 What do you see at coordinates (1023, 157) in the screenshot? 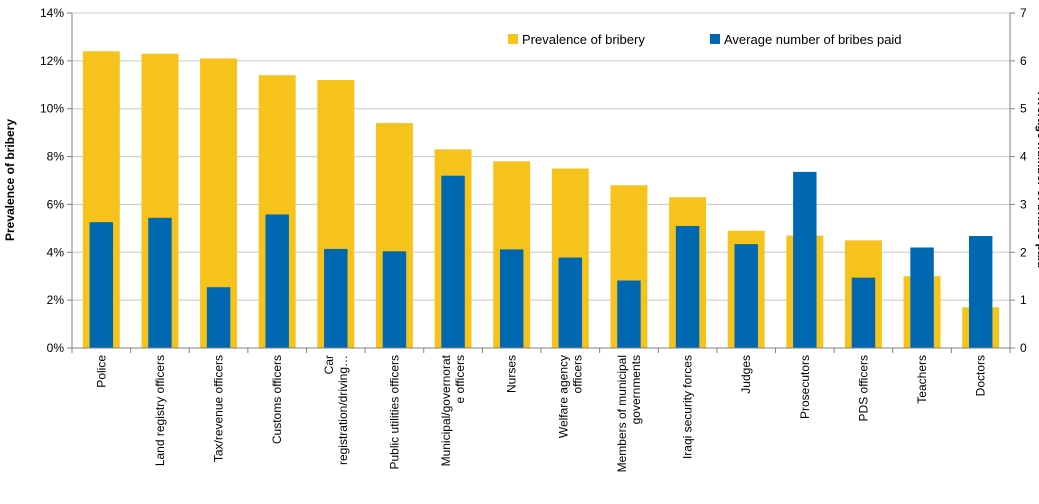
I see `y2-tick-label: 4` at bounding box center [1023, 157].